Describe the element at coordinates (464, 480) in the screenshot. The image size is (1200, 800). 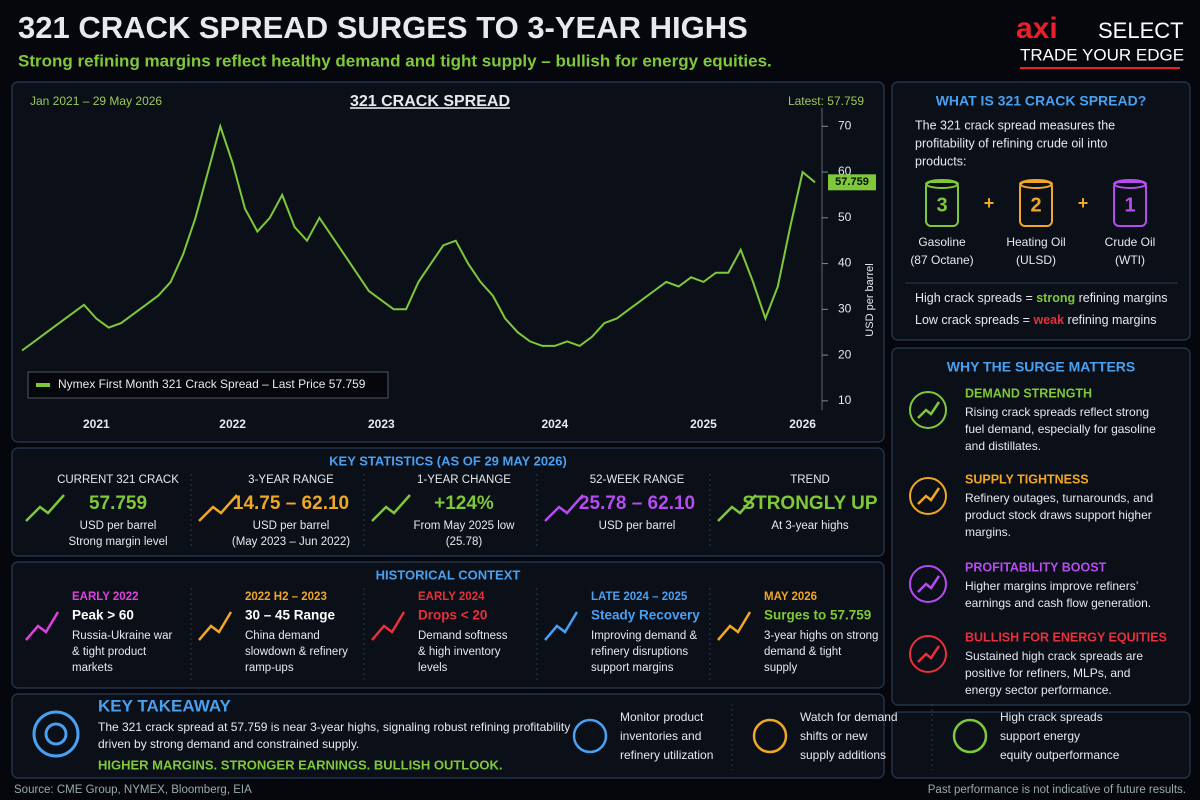
I see `stat-label: 1-YEAR CHANGE` at that location.